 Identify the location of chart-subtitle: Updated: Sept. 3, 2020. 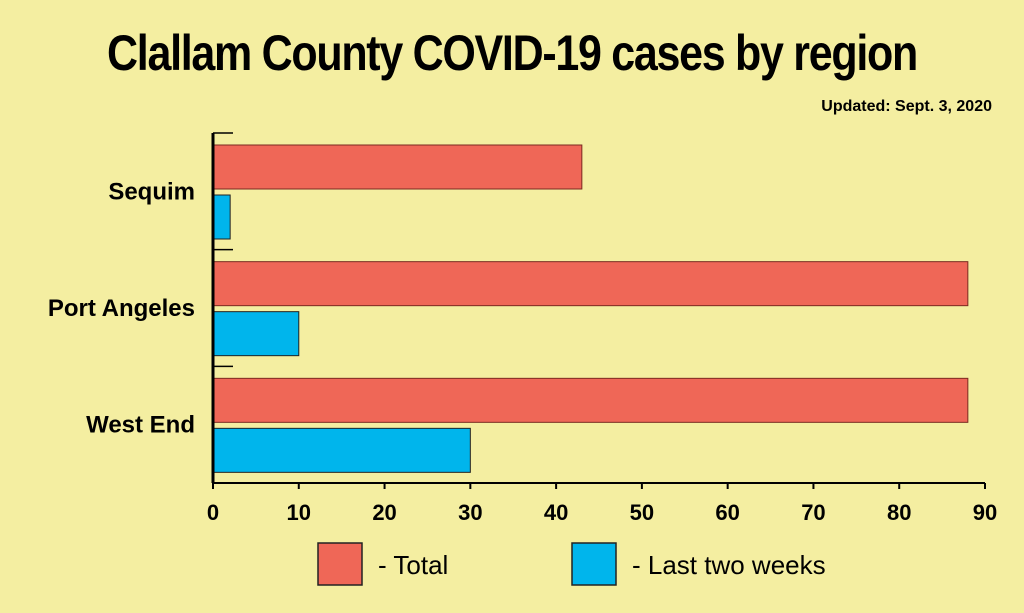
(906, 106).